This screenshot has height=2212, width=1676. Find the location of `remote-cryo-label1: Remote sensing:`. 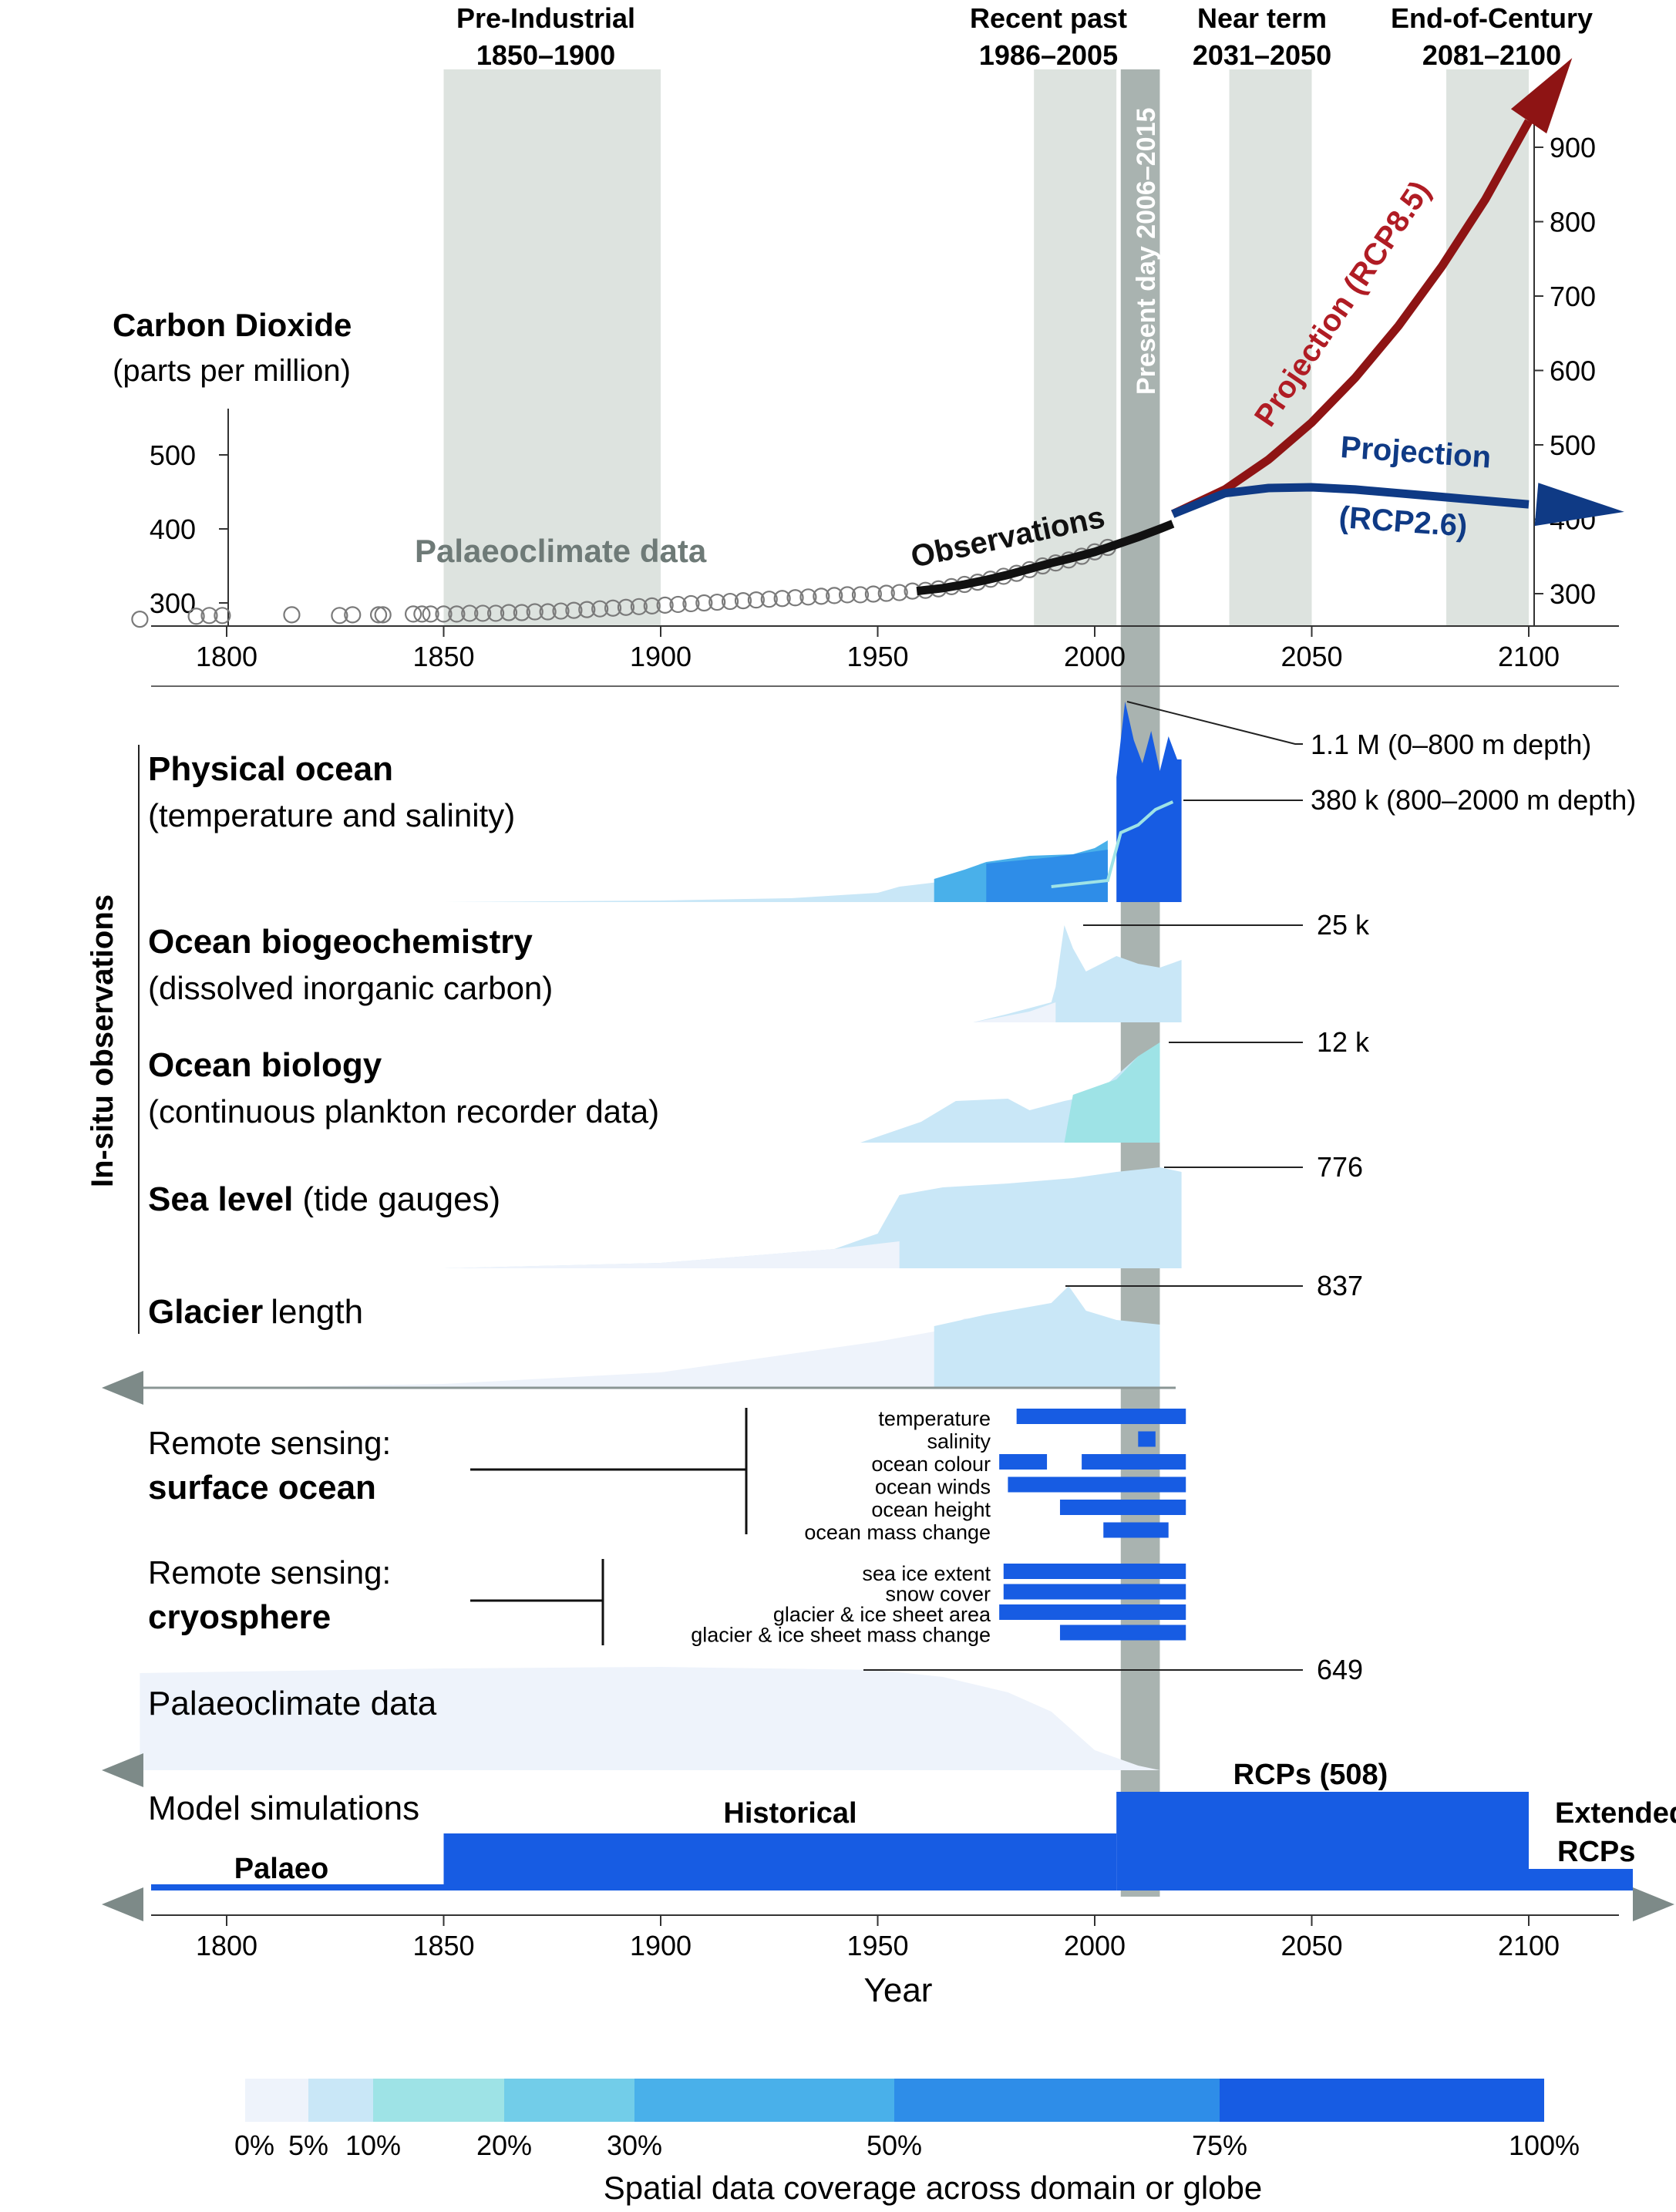

remote-cryo-label1: Remote sensing: is located at coordinates (269, 1572).